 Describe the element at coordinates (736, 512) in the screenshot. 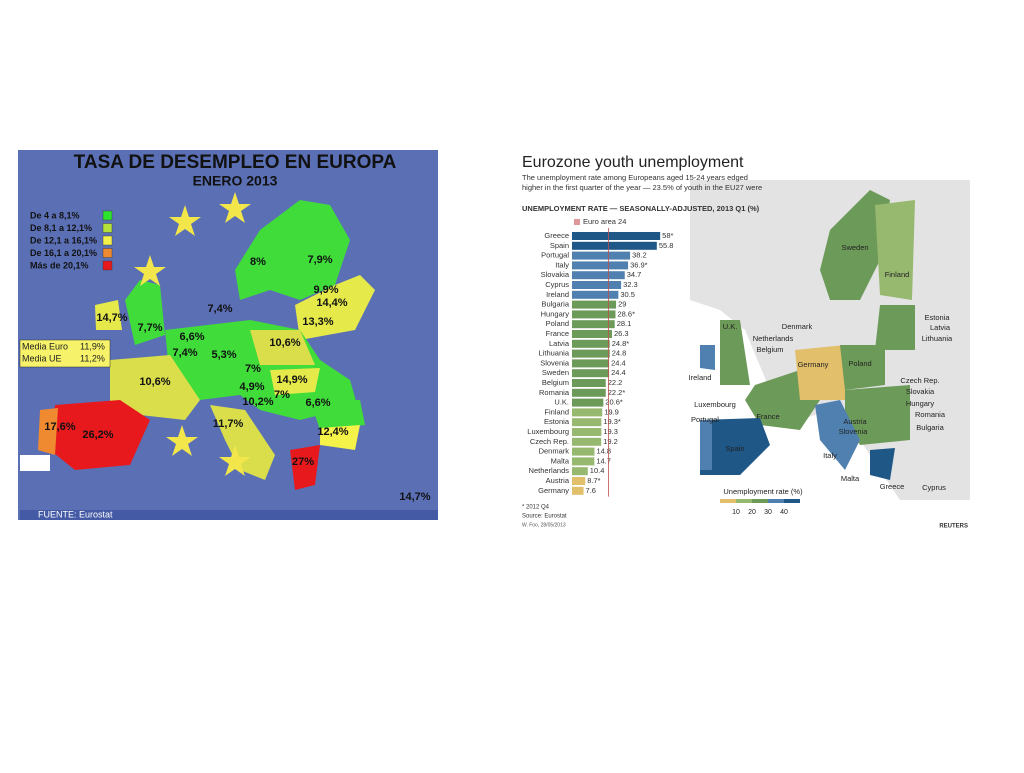

I see `map-legend-tick: 10` at that location.